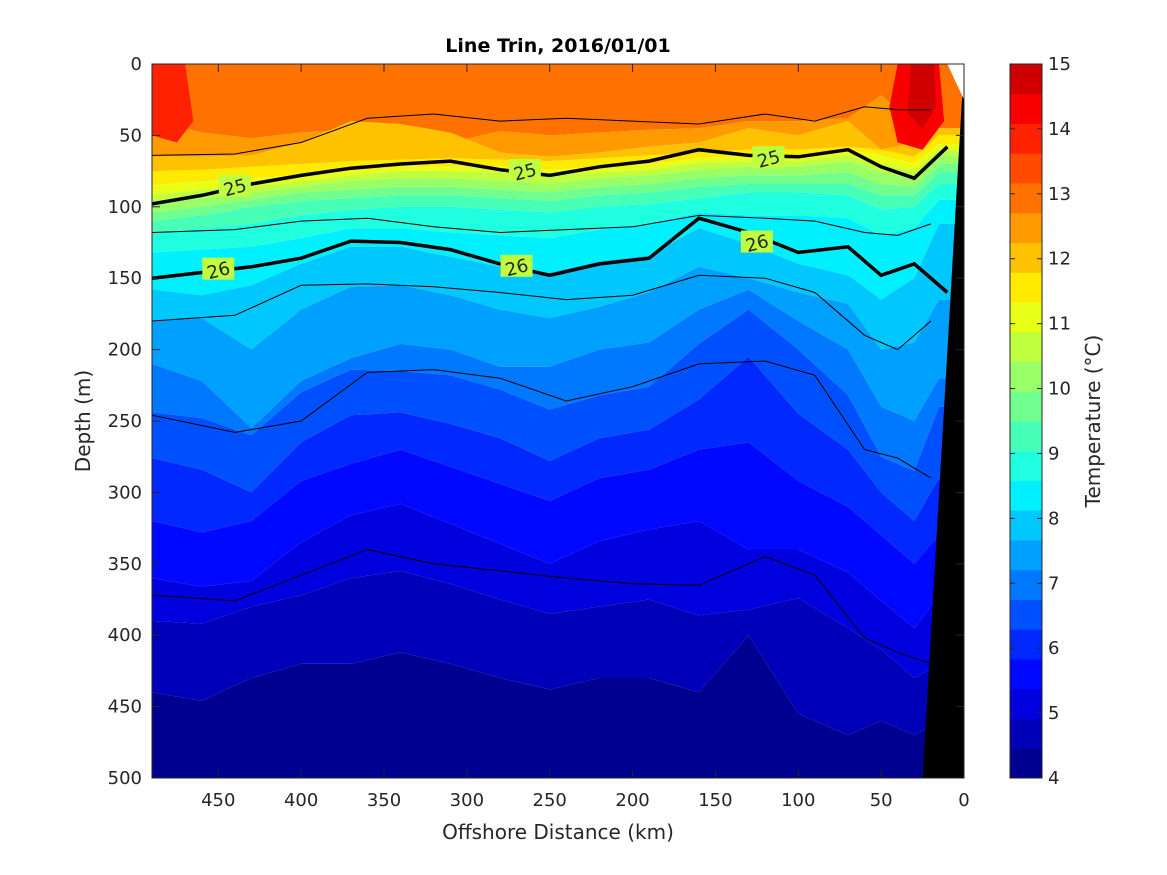  I want to click on x-tick-label: 450, so click(218, 800).